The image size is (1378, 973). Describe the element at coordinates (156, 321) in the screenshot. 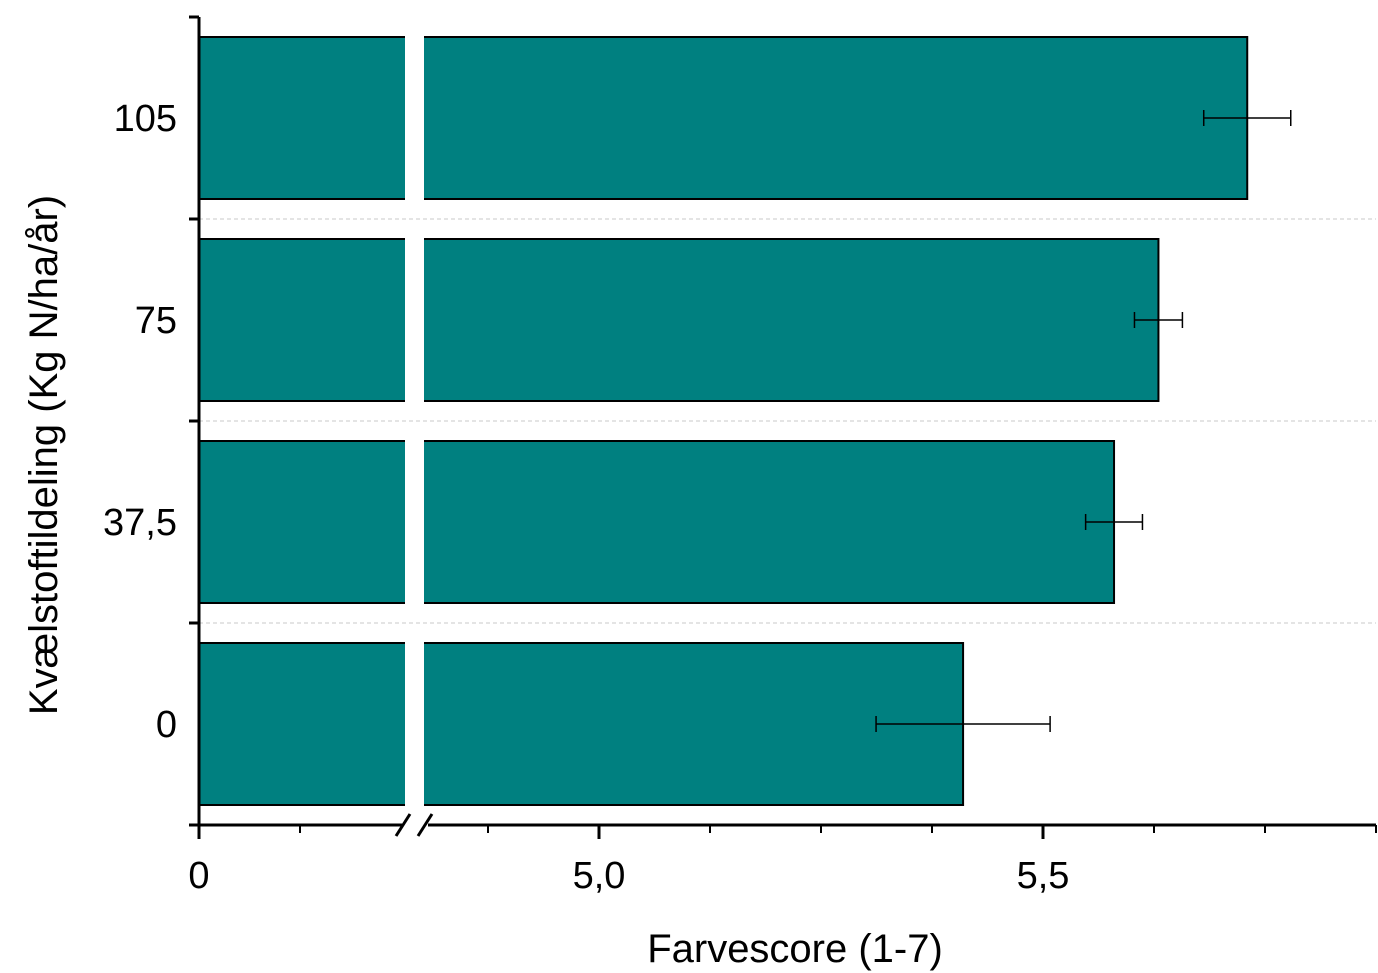

I see `y-tick-label: 75` at that location.